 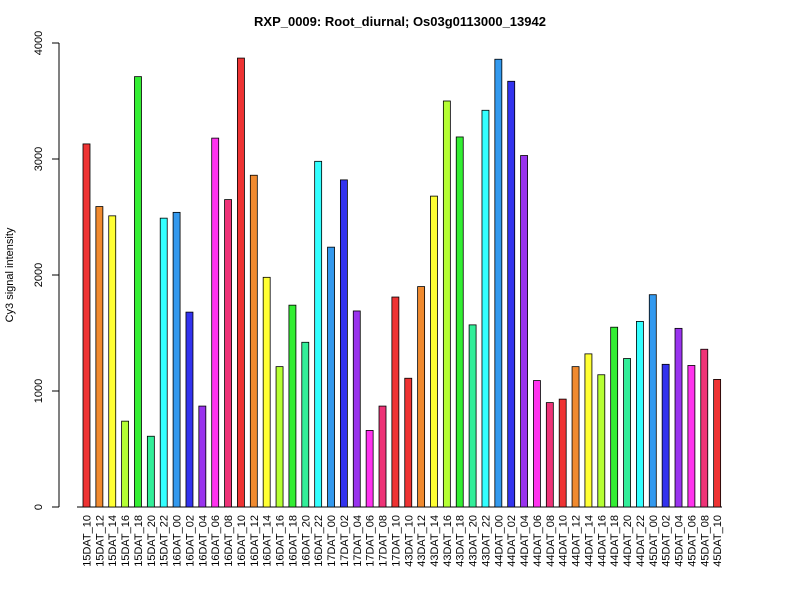 What do you see at coordinates (165, 541) in the screenshot?
I see `x-tick-label: 15DAT_22` at bounding box center [165, 541].